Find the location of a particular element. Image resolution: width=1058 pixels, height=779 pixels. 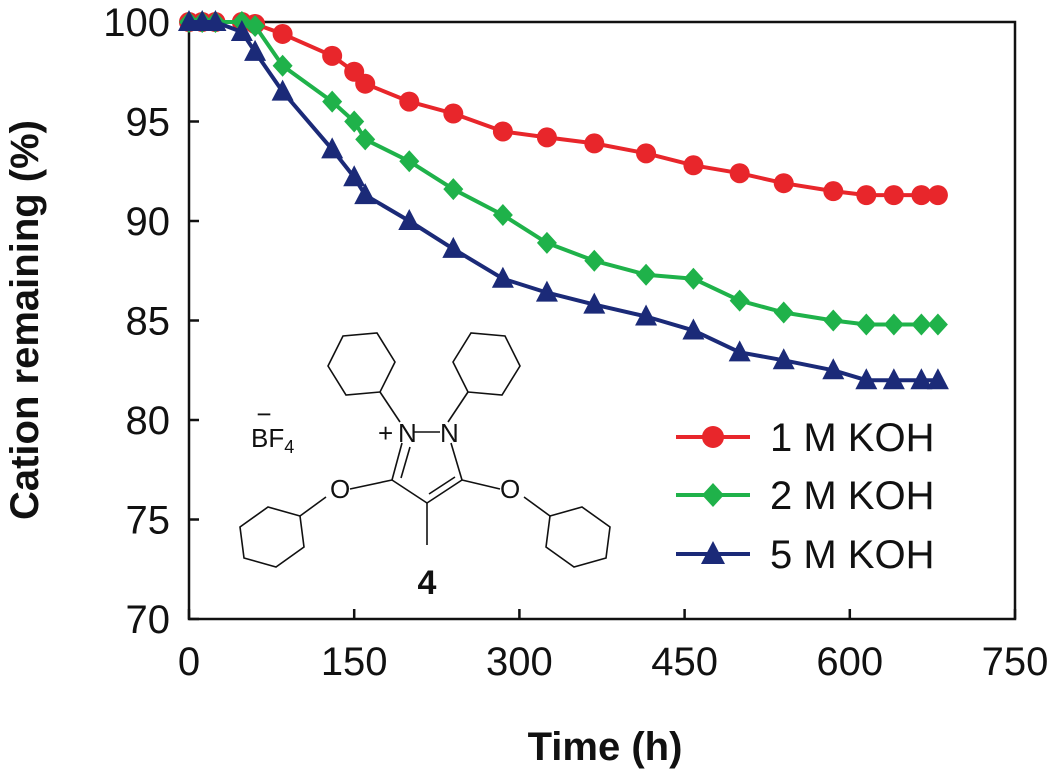

y-tick-label: 100 is located at coordinates (136, 23).